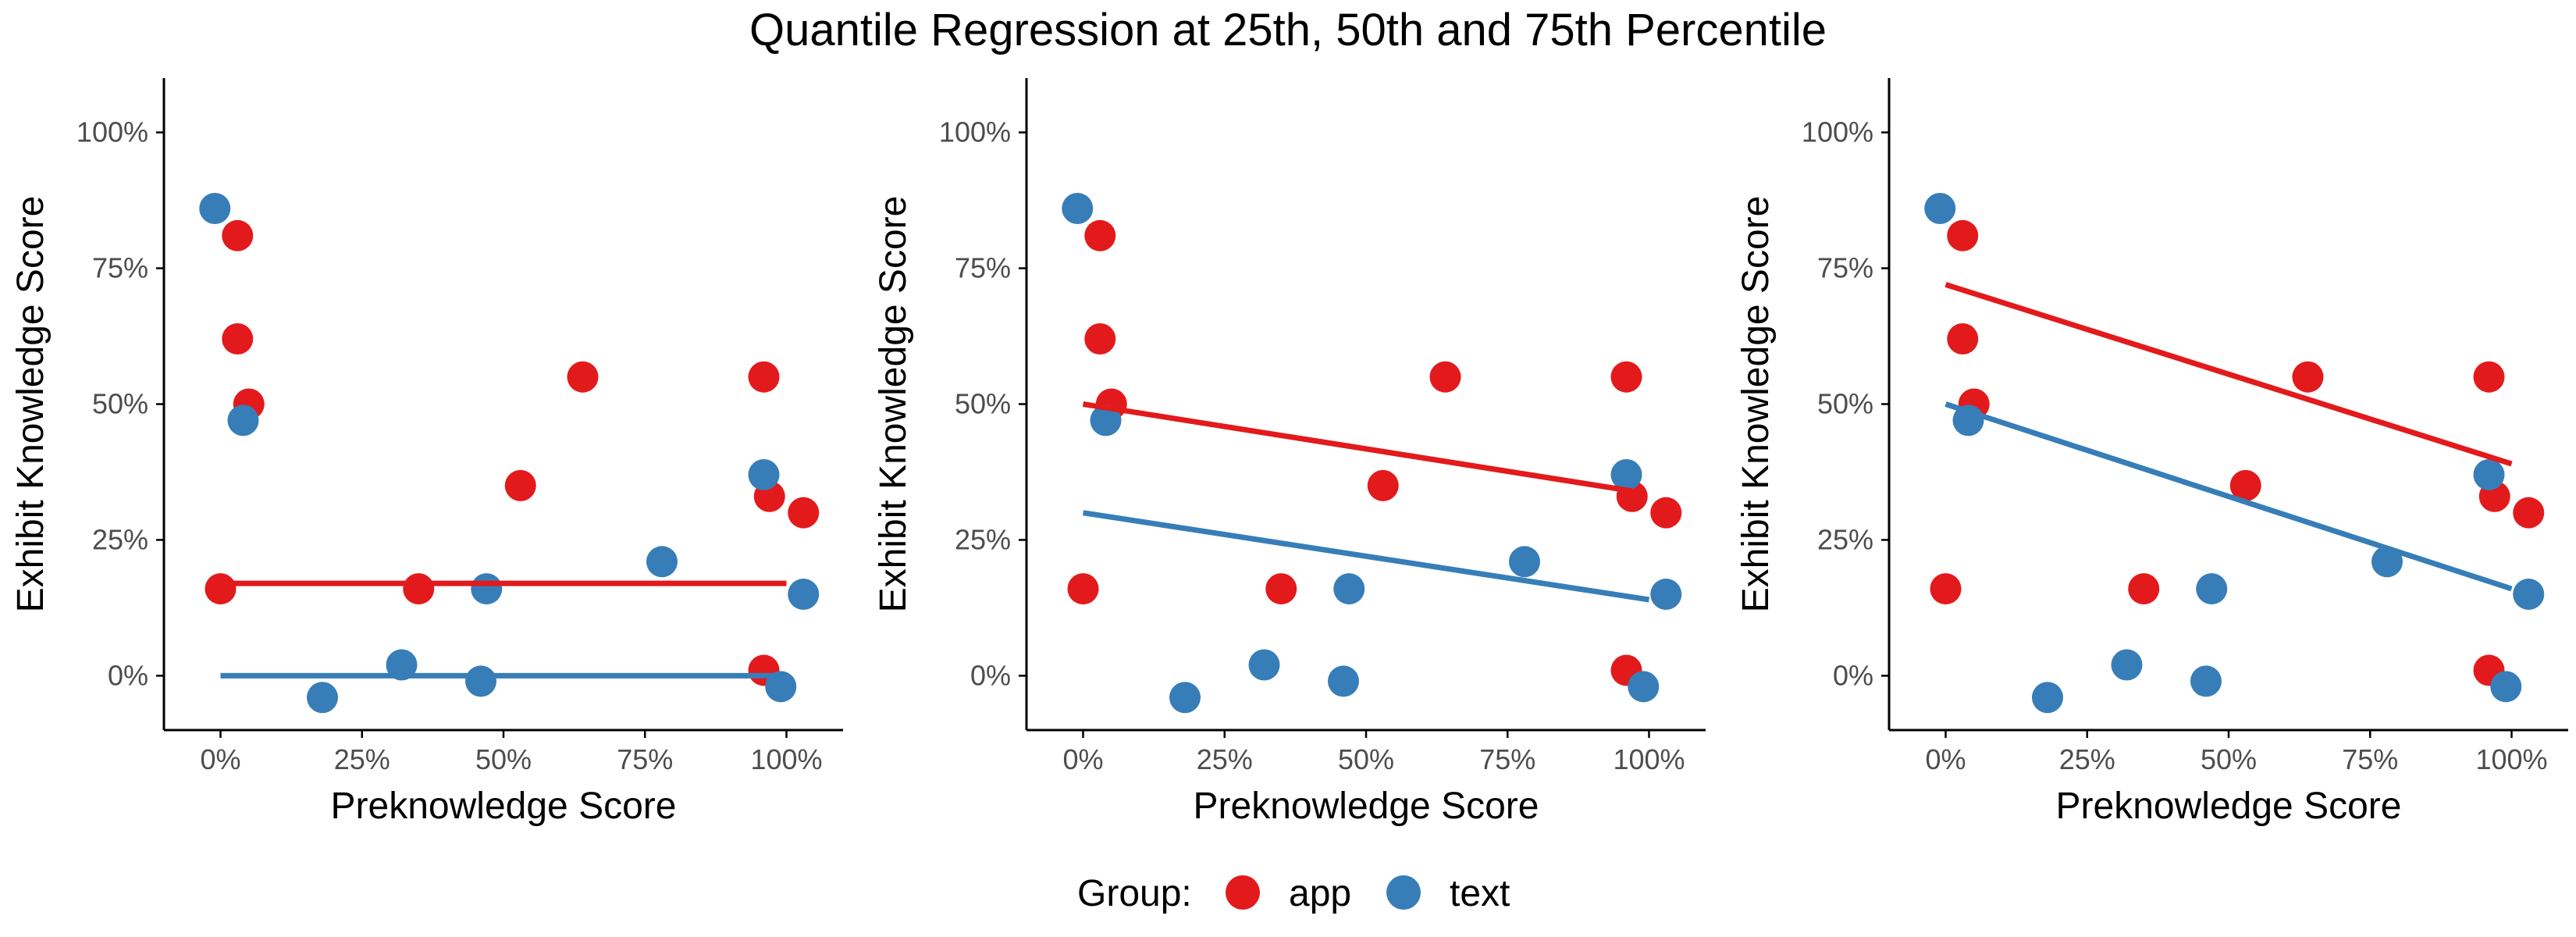 Image resolution: width=2576 pixels, height=937 pixels. I want to click on legend-title: Group:, so click(1134, 893).